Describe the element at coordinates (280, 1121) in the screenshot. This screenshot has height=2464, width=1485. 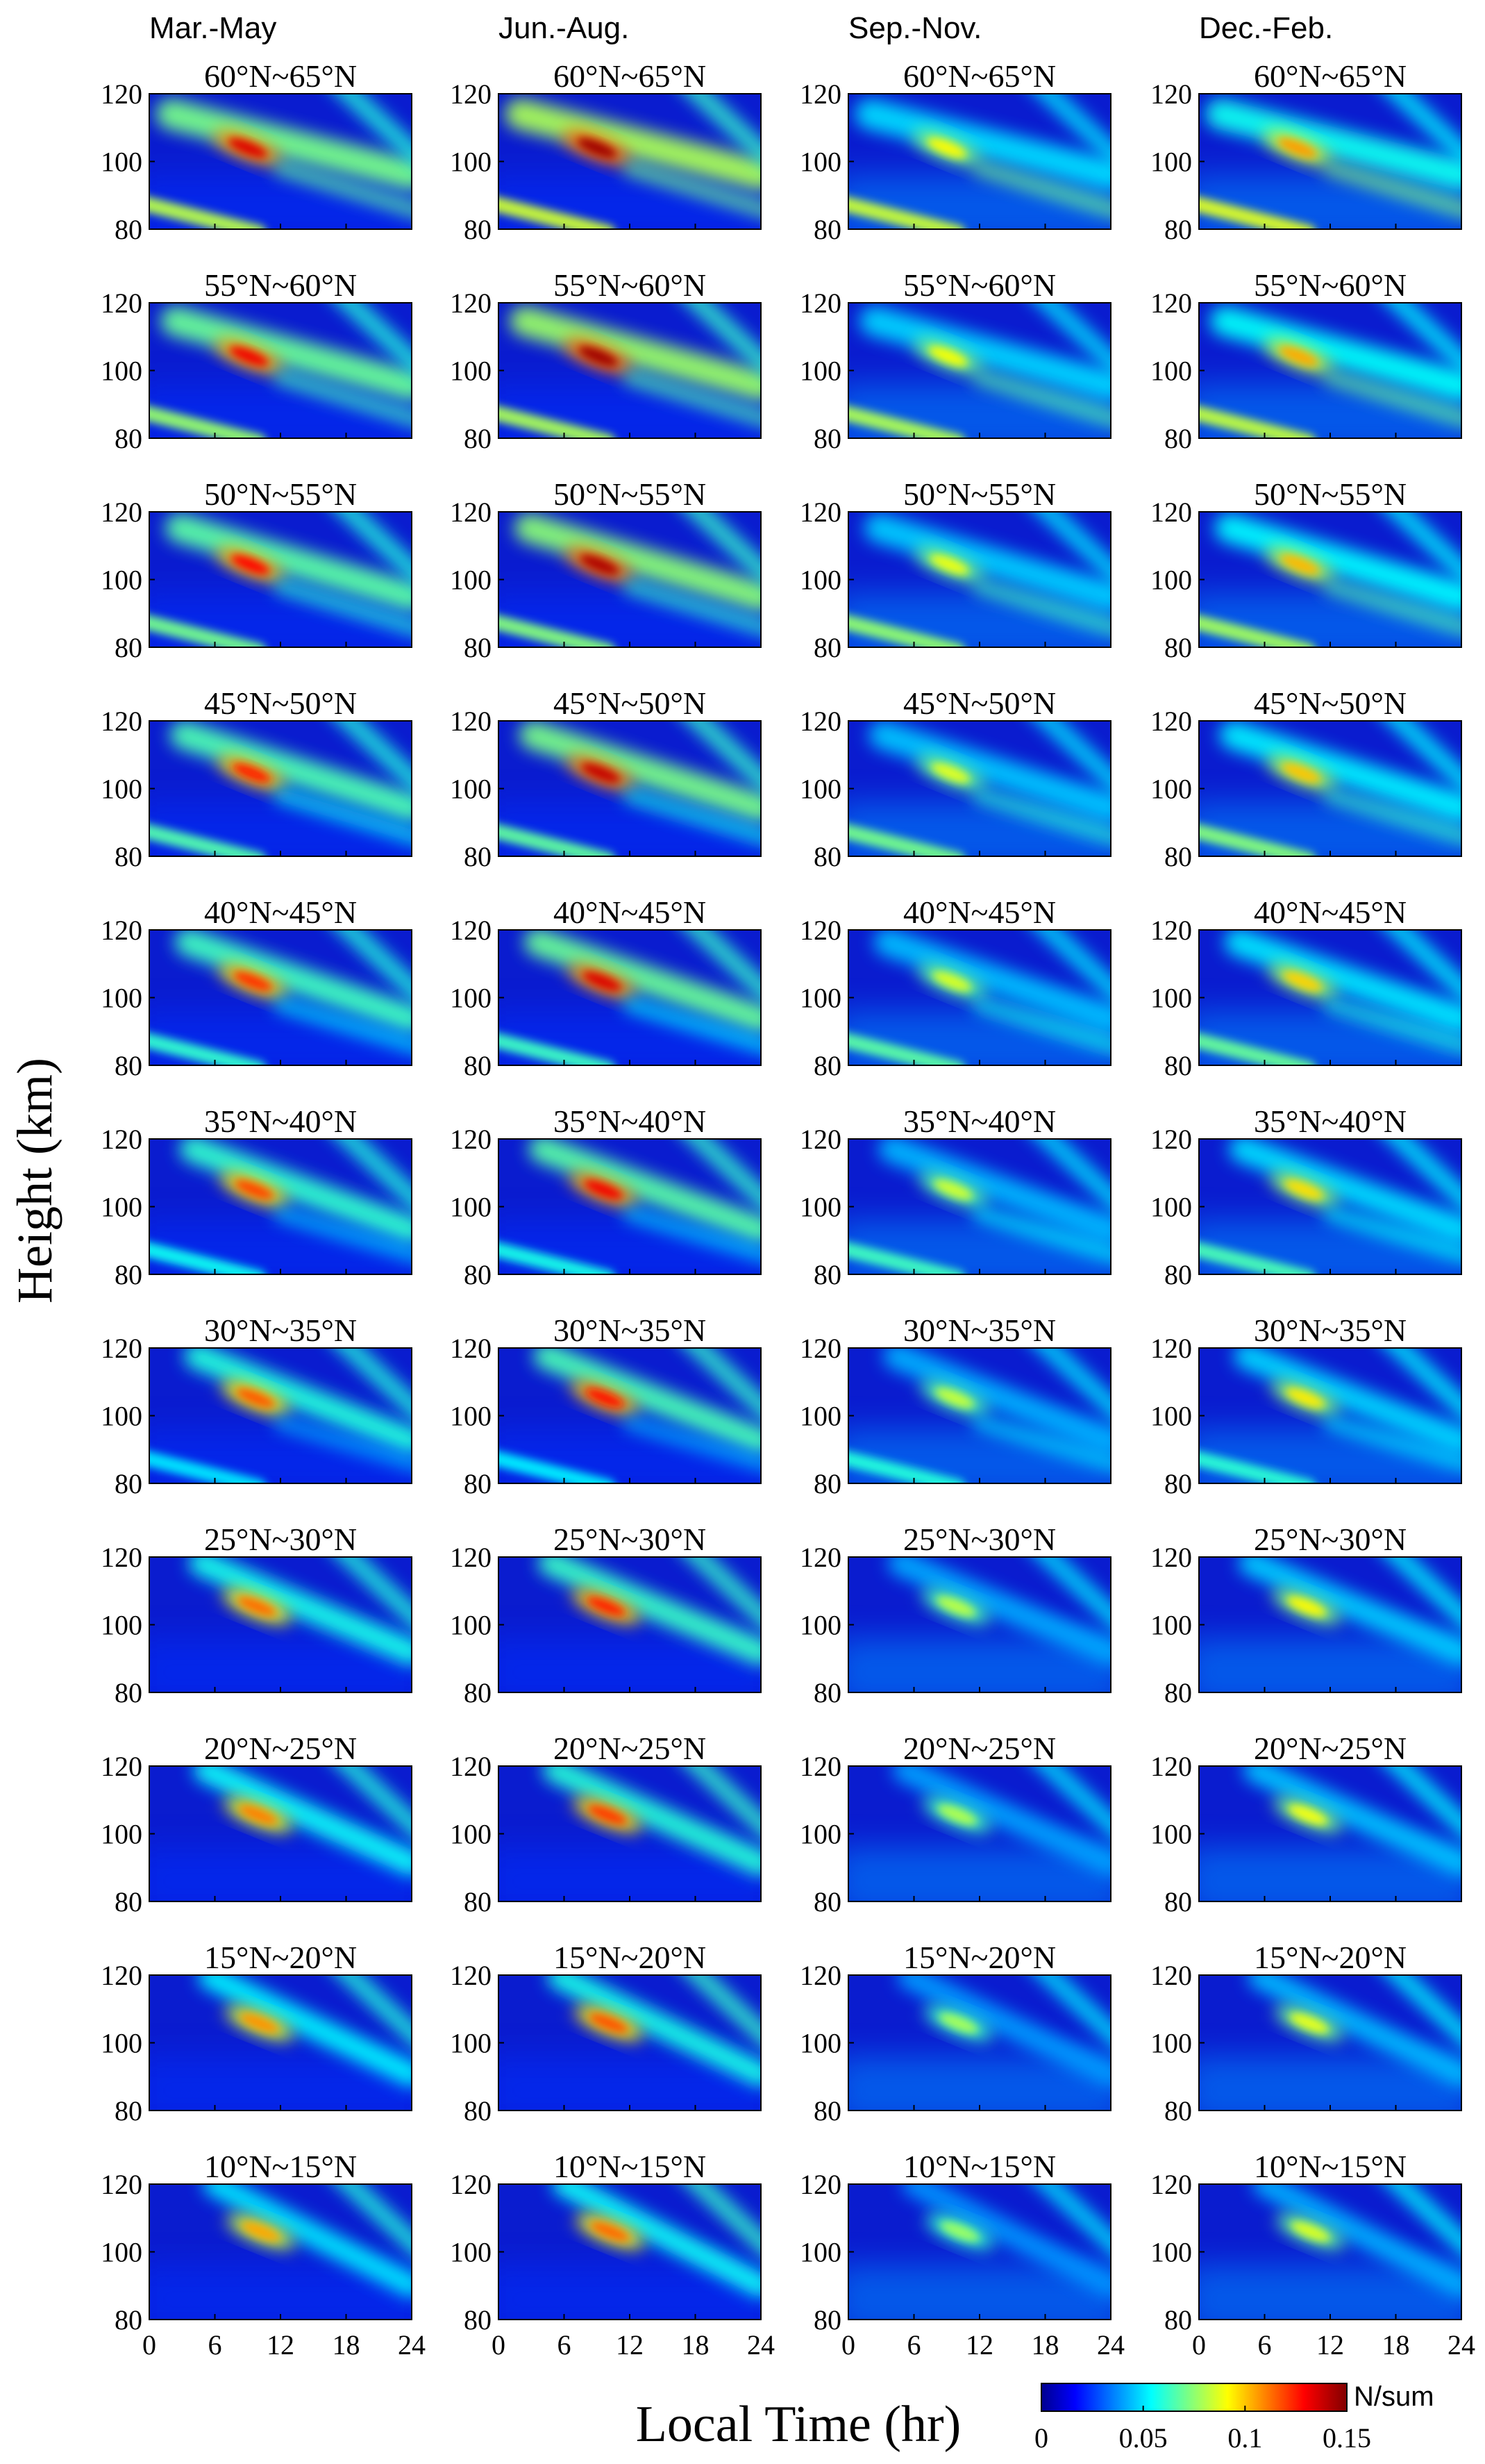
I see `panel-title: 35°N~40°N` at that location.